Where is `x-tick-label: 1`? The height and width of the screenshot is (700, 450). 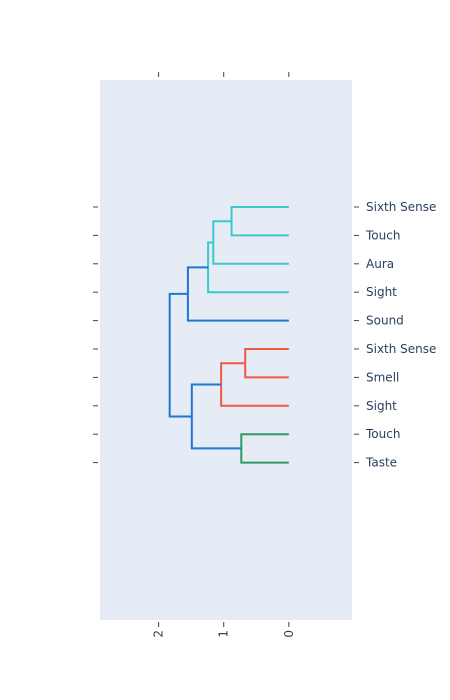
x-tick-label: 1 is located at coordinates (224, 634).